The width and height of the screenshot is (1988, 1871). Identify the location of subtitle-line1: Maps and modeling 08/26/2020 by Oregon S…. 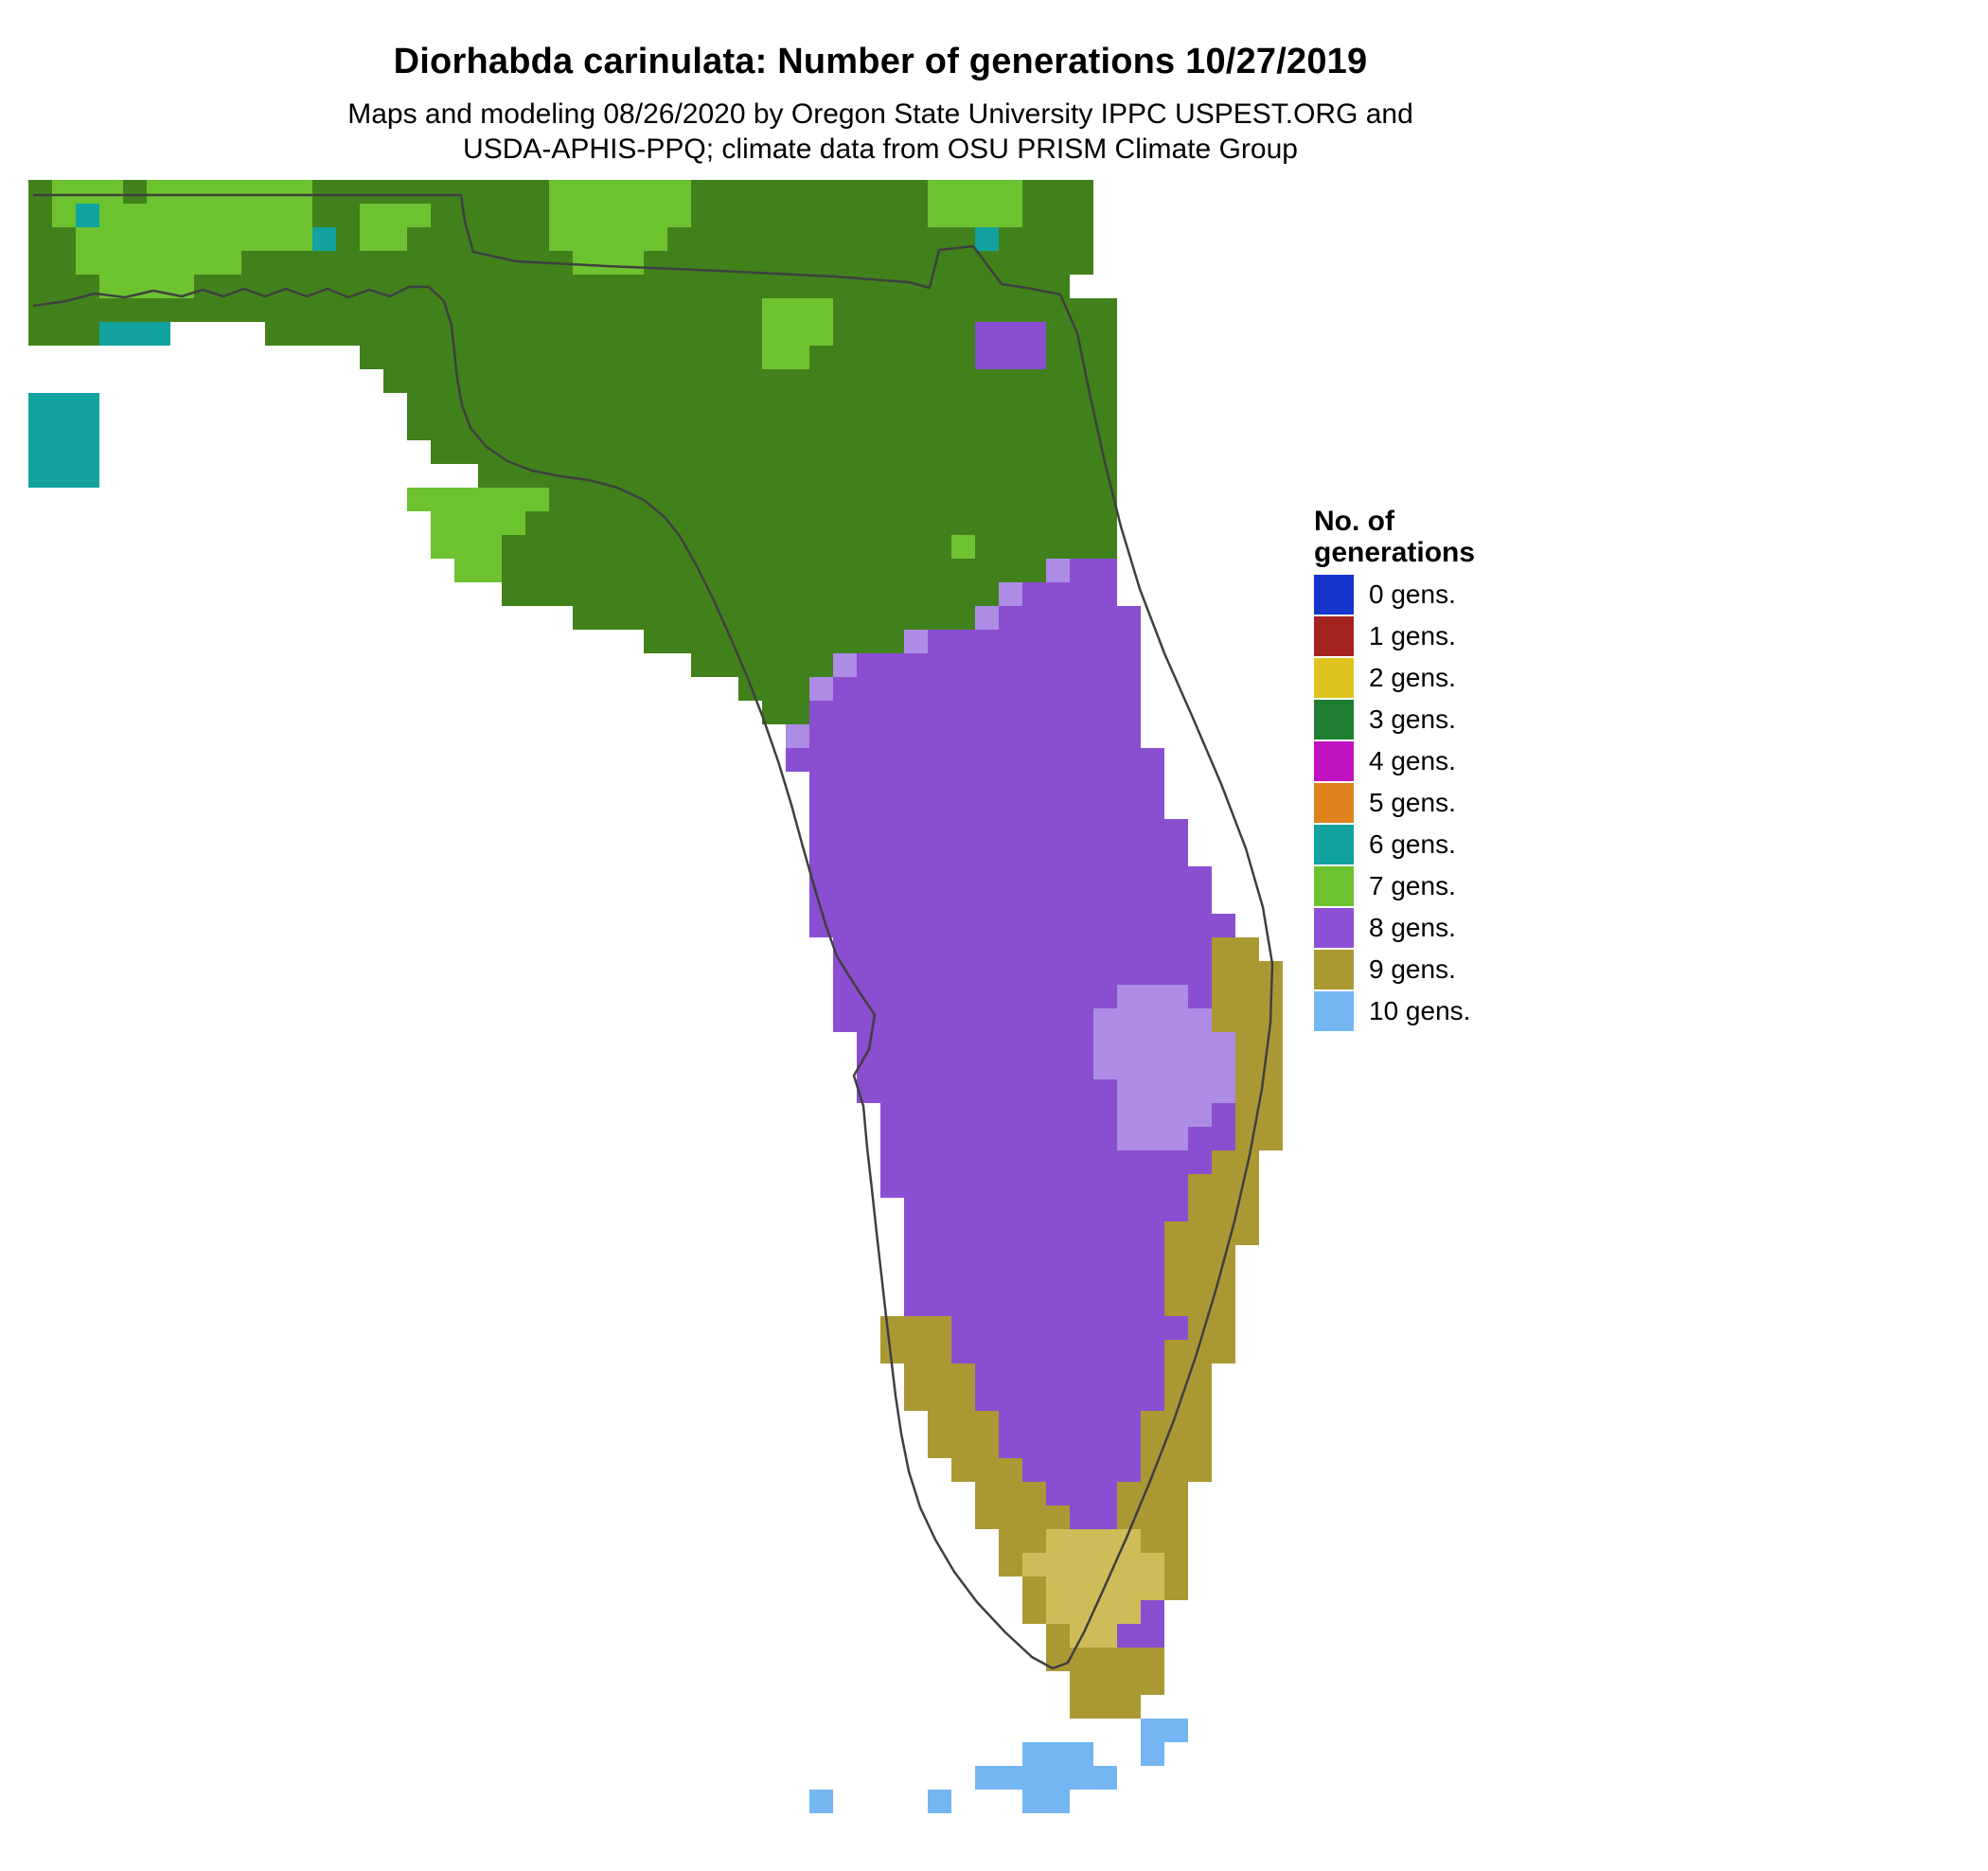
(880, 114).